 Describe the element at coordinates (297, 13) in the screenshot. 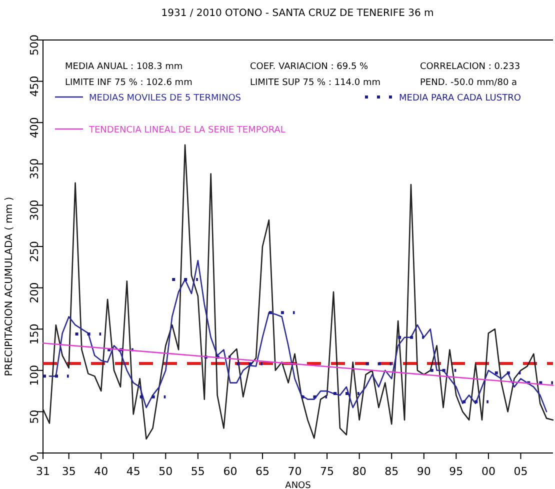

I see `chart-title: 1931 / 2010 OTONO - SANTA CRUZ DE TENERIFE 36 m` at that location.